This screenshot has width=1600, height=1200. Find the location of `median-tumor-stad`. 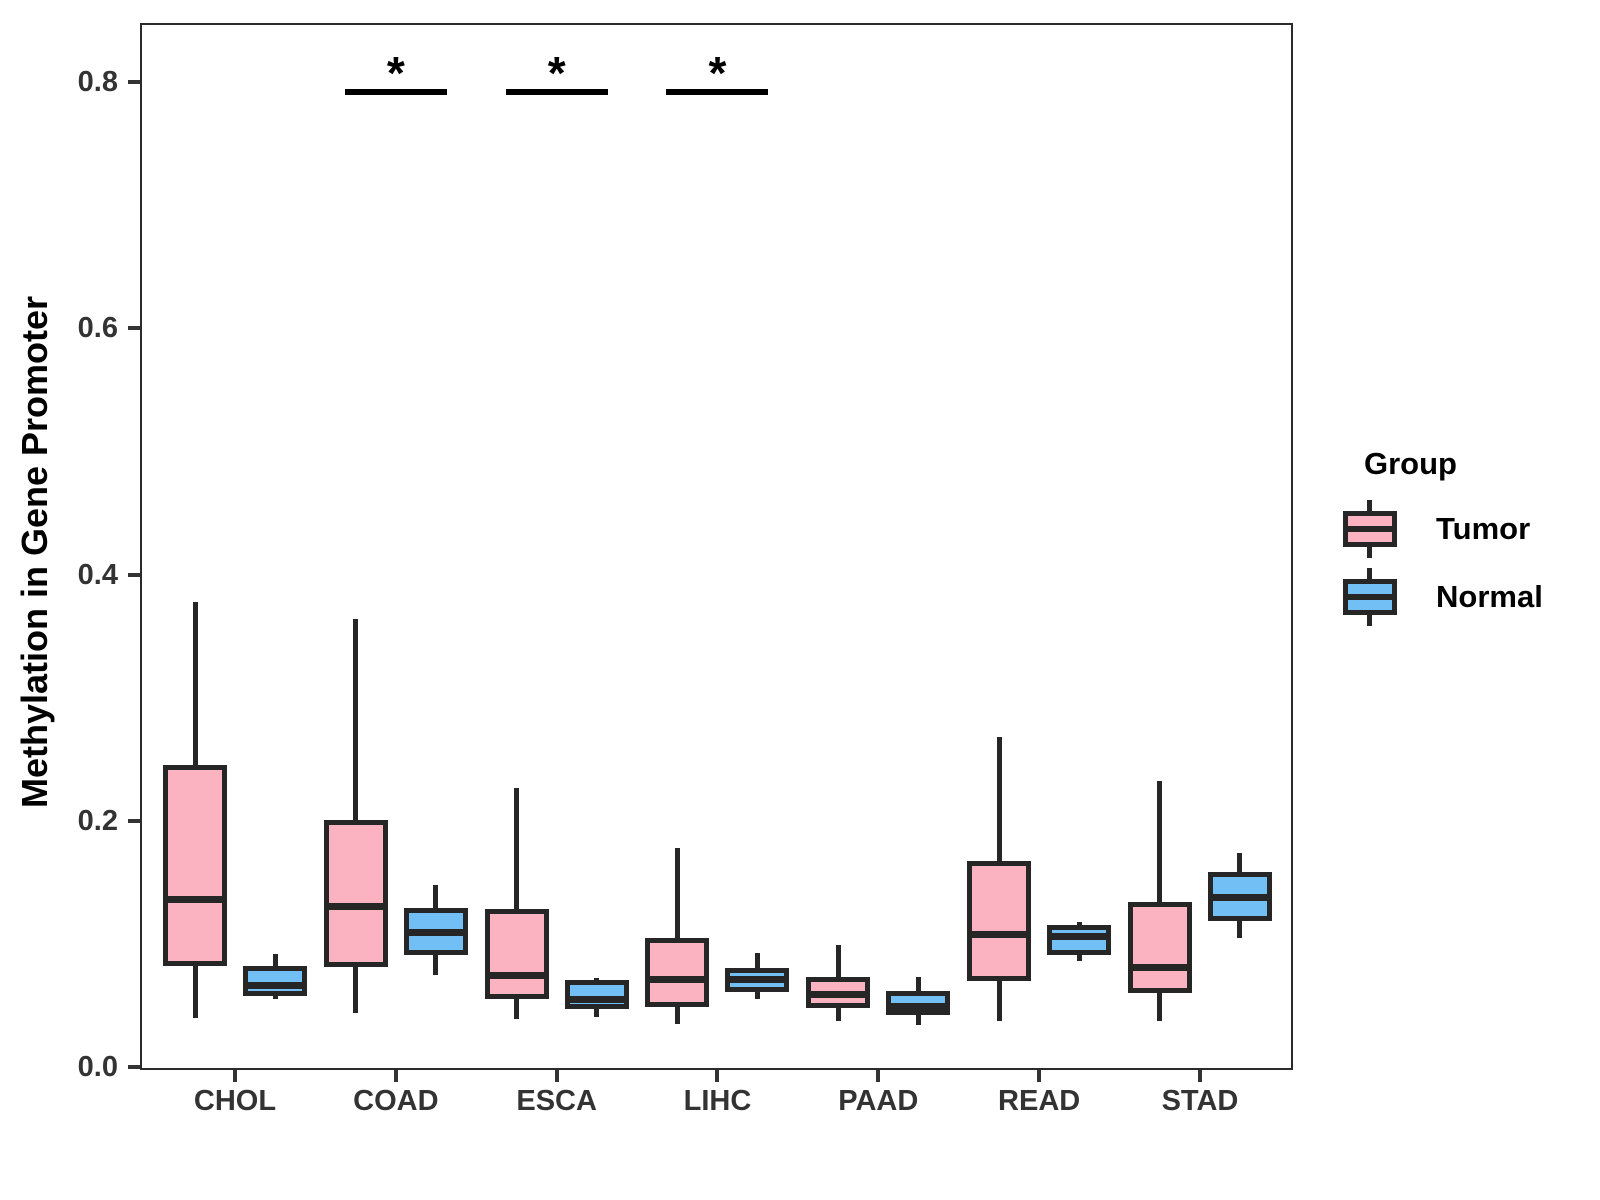

median-tumor-stad is located at coordinates (1159, 967).